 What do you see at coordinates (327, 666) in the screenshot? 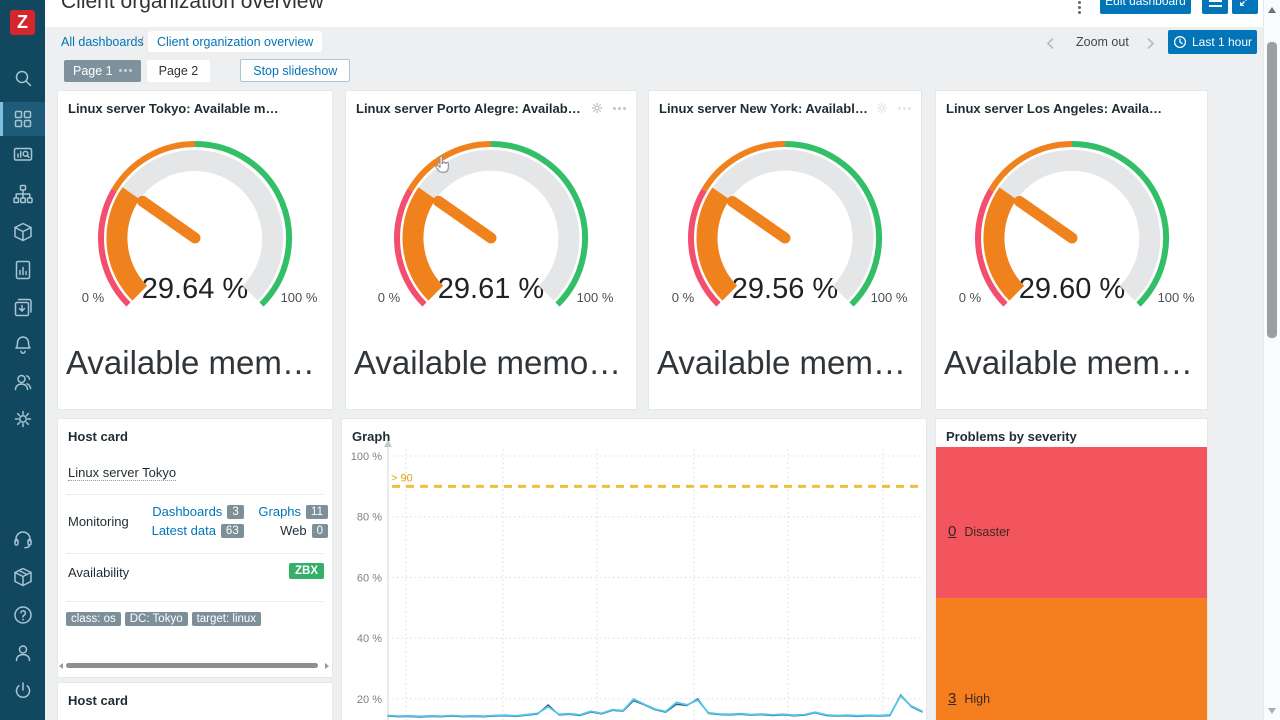
I see `hscroll-right-arrow` at bounding box center [327, 666].